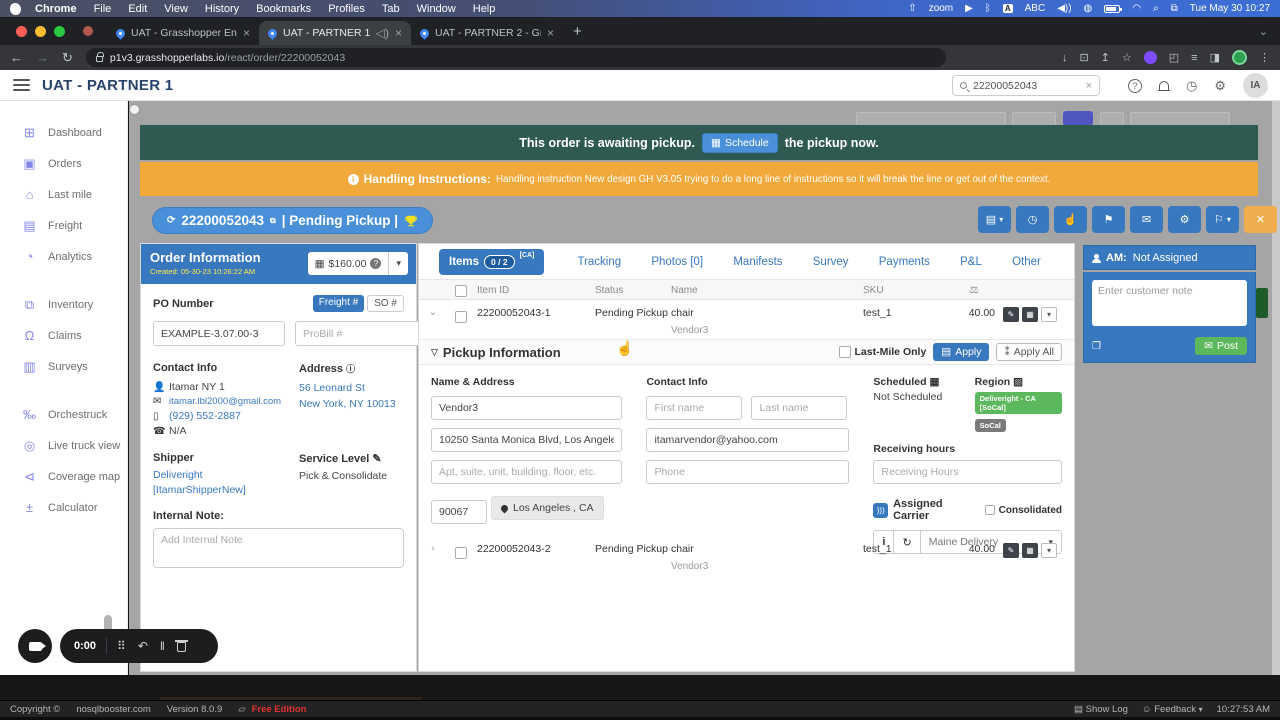 This screenshot has width=1280, height=720. What do you see at coordinates (1255, 85) in the screenshot?
I see `user-avatar: IA` at bounding box center [1255, 85].